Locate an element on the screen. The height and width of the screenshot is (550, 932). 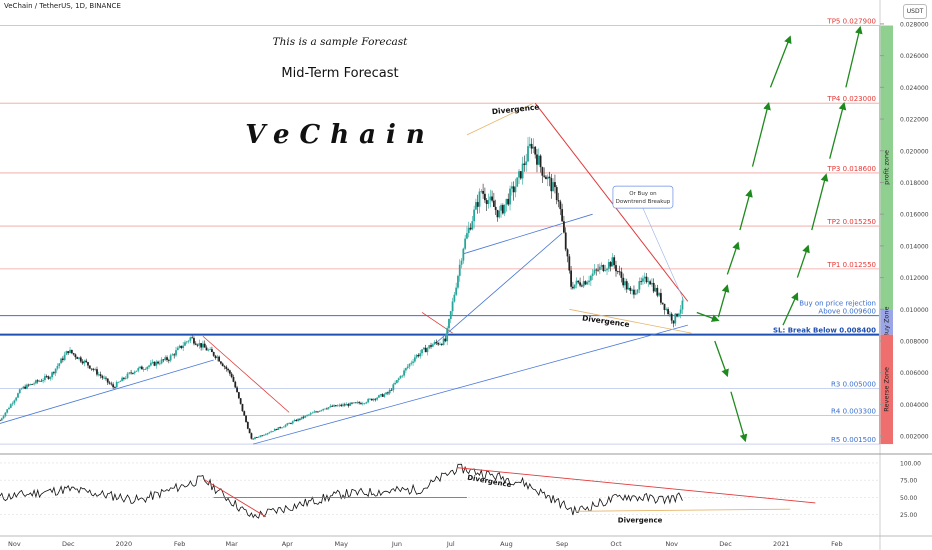
time-tick-label: Jun is located at coordinates (396, 544).